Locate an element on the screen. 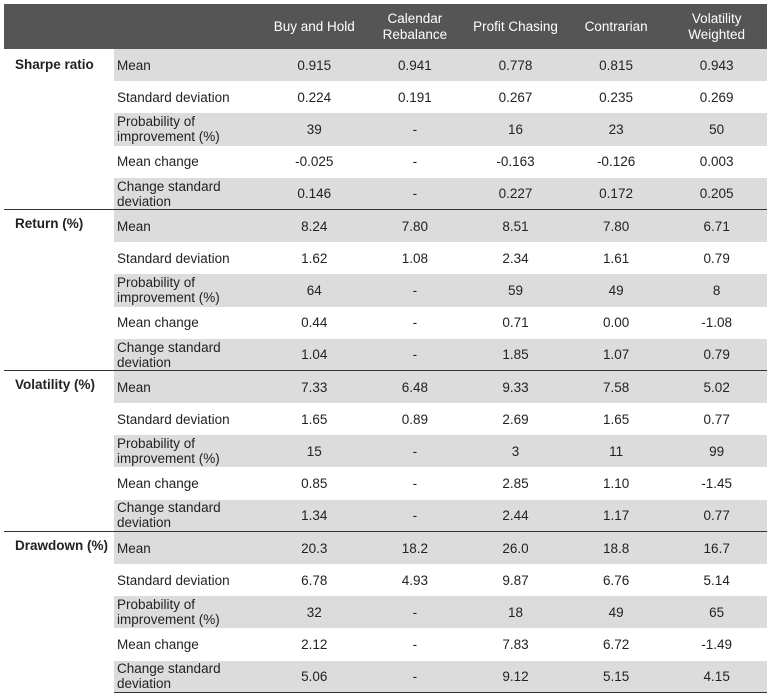 The width and height of the screenshot is (771, 699). table-cell: 0.227 is located at coordinates (515, 193).